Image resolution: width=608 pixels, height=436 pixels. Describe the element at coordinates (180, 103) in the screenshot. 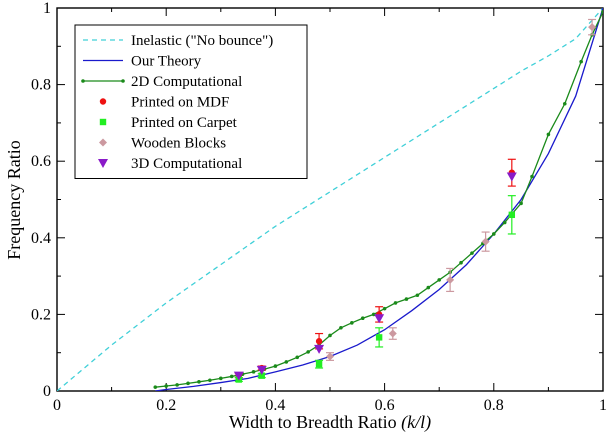

I see `legend-label: Printed on MDF` at that location.